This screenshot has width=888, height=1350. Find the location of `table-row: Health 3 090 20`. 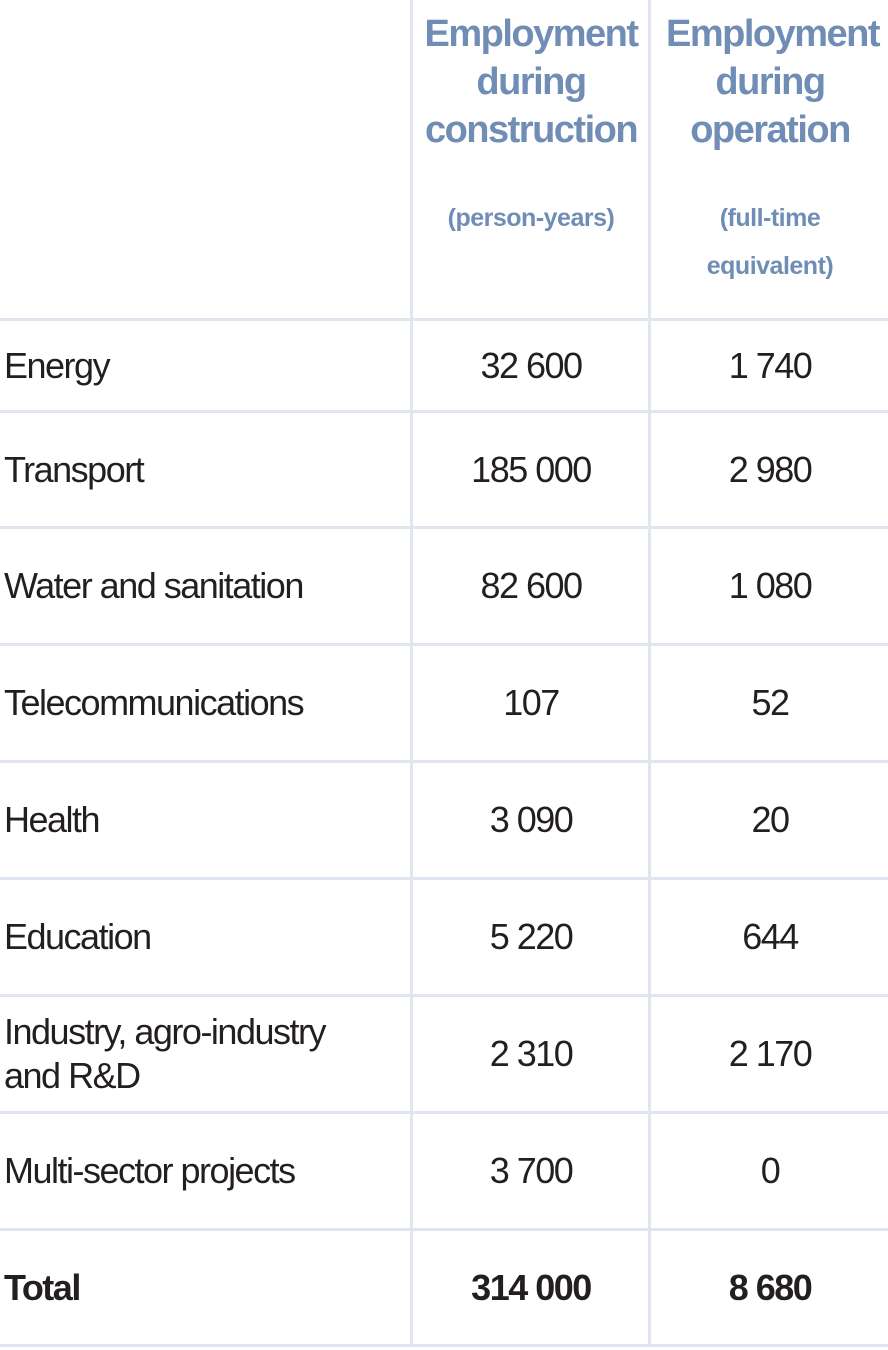

table-row: Health 3 090 20 is located at coordinates (444, 820).